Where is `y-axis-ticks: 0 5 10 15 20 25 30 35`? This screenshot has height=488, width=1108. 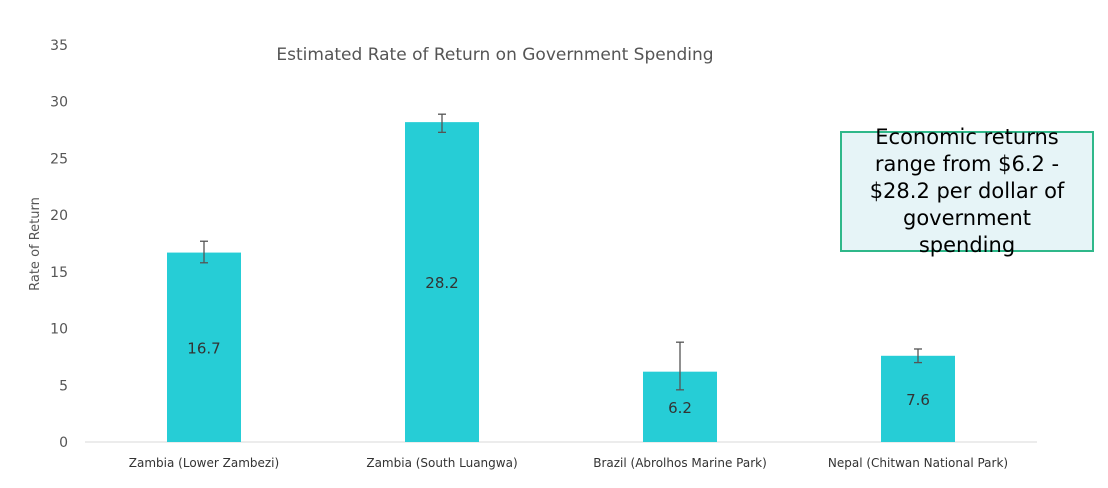
y-axis-ticks: 0 5 10 15 20 25 30 35 is located at coordinates (59, 244).